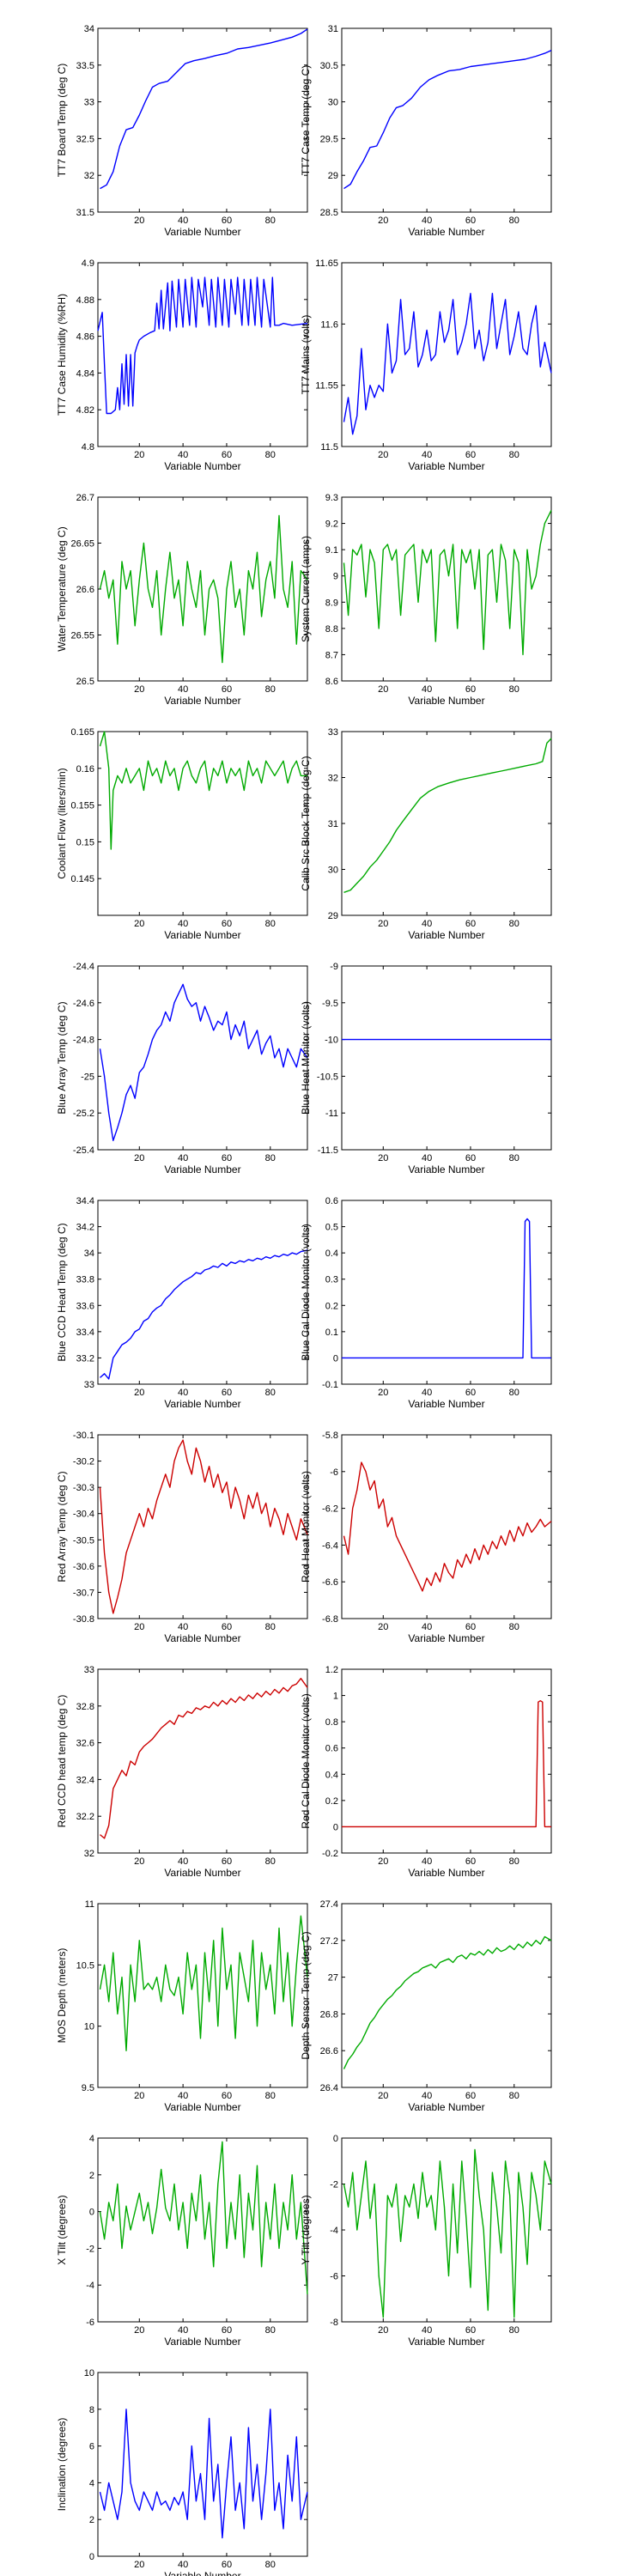 The width and height of the screenshot is (644, 2576). I want to click on y-tick-label: 0.6, so click(332, 1749).